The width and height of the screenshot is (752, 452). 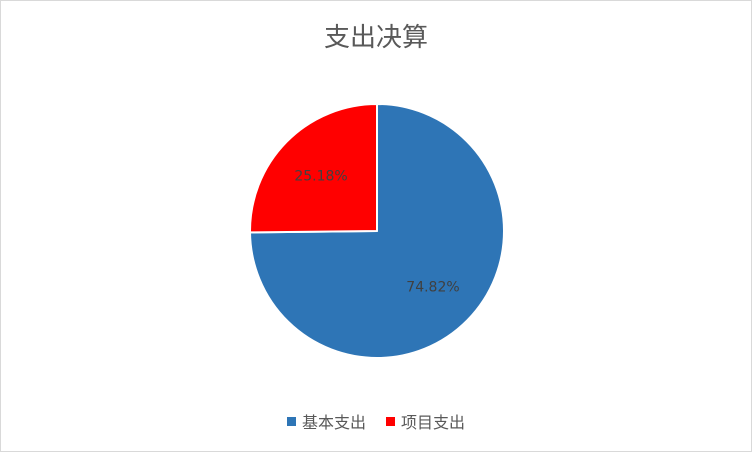 What do you see at coordinates (320, 177) in the screenshot?
I see `data-label-project: 25.18%` at bounding box center [320, 177].